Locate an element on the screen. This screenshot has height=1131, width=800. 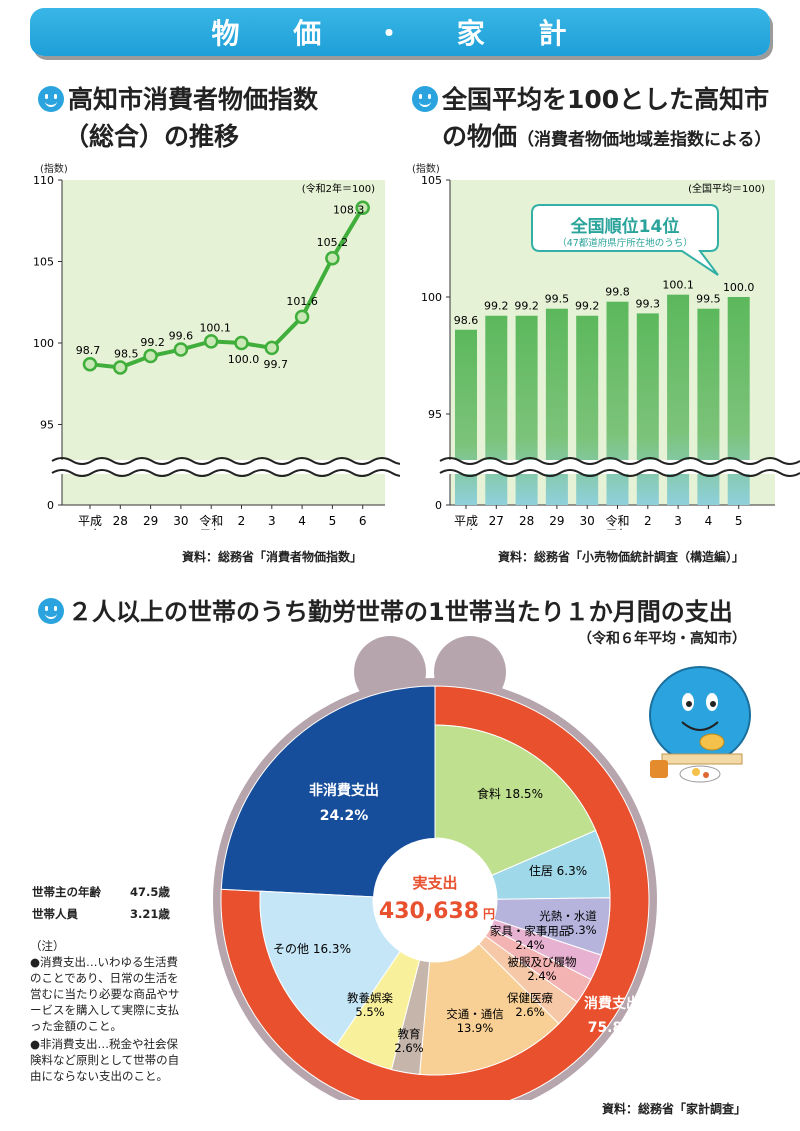
slice-label: 教養娯楽 is located at coordinates (370, 998).